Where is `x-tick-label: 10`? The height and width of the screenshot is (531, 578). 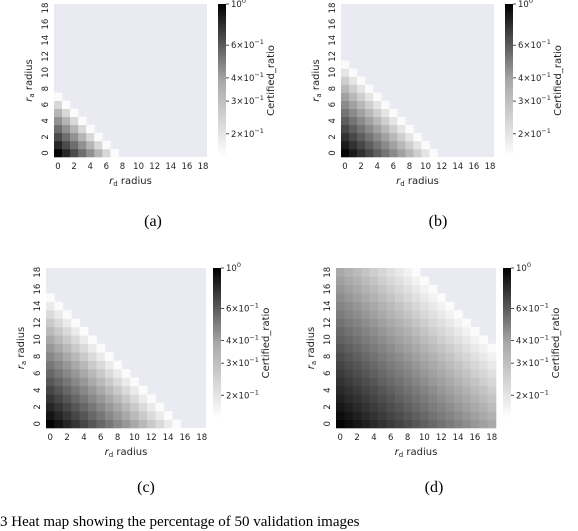
x-tick-label: 10 is located at coordinates (425, 167).